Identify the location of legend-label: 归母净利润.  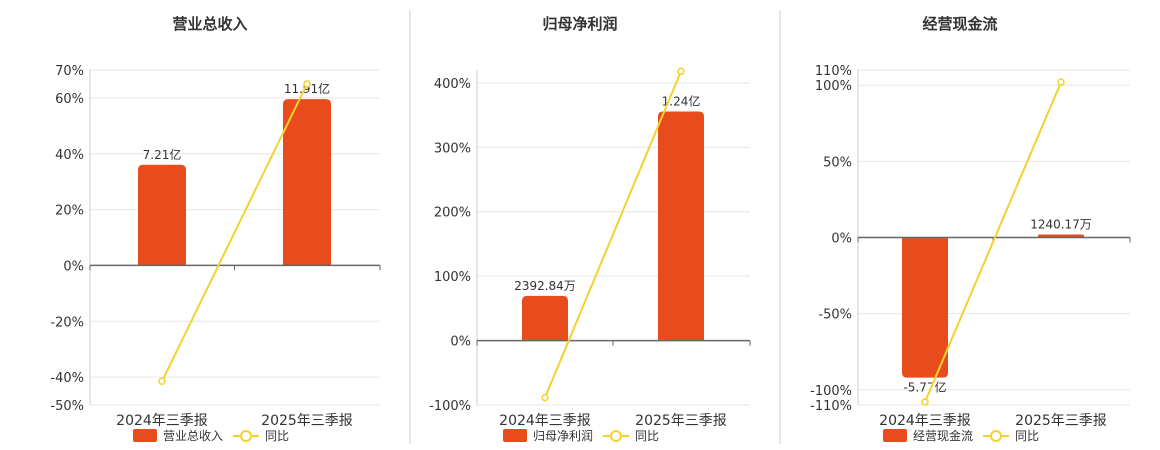
(563, 436).